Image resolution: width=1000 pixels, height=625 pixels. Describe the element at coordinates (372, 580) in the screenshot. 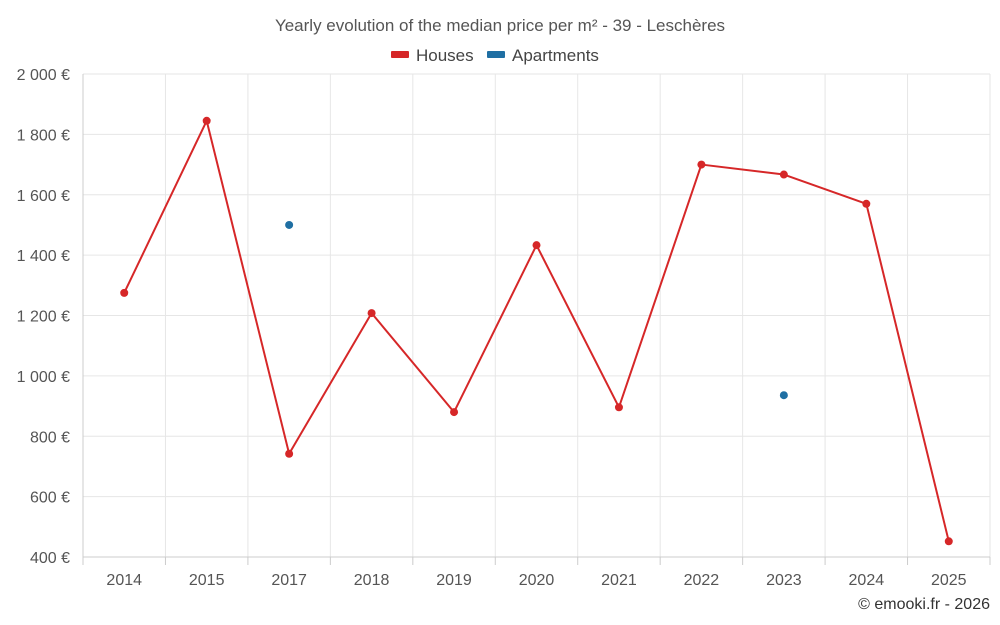

I see `x-tick-label: 2018` at that location.